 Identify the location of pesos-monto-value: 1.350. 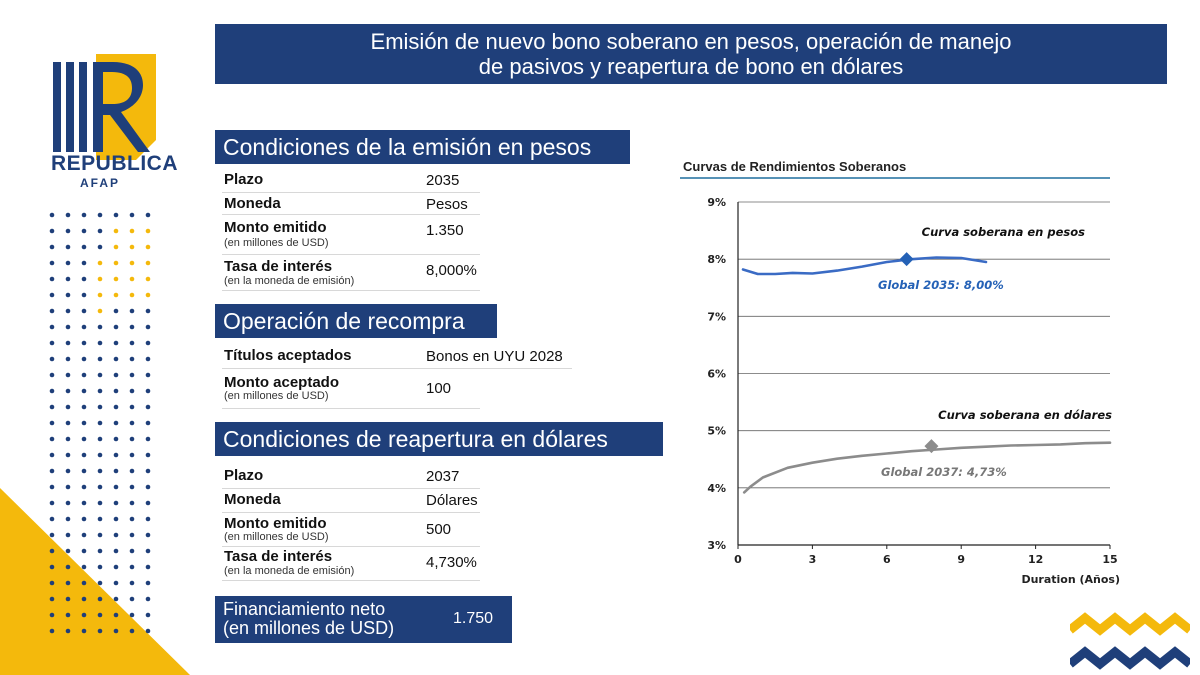
(445, 230).